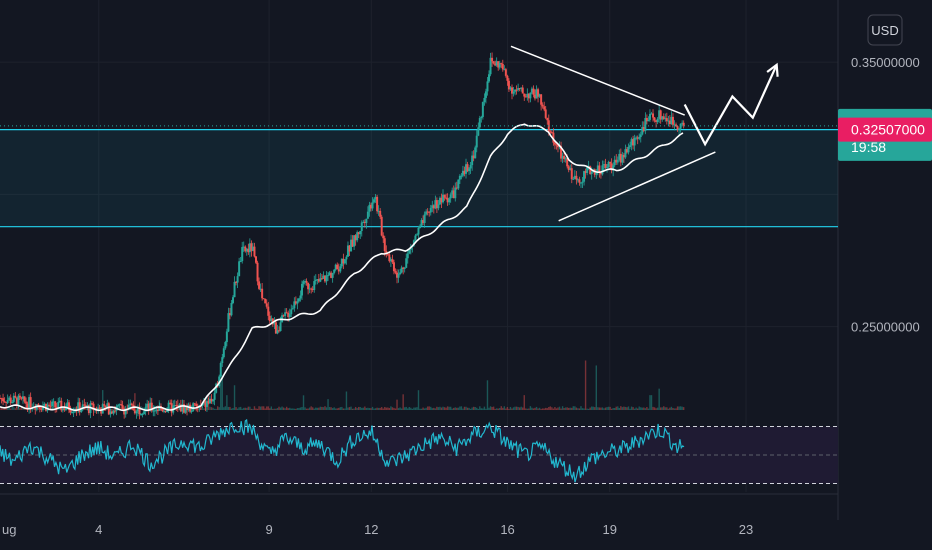 The width and height of the screenshot is (932, 550). Describe the element at coordinates (746, 529) in the screenshot. I see `time-axis-label: 23` at that location.